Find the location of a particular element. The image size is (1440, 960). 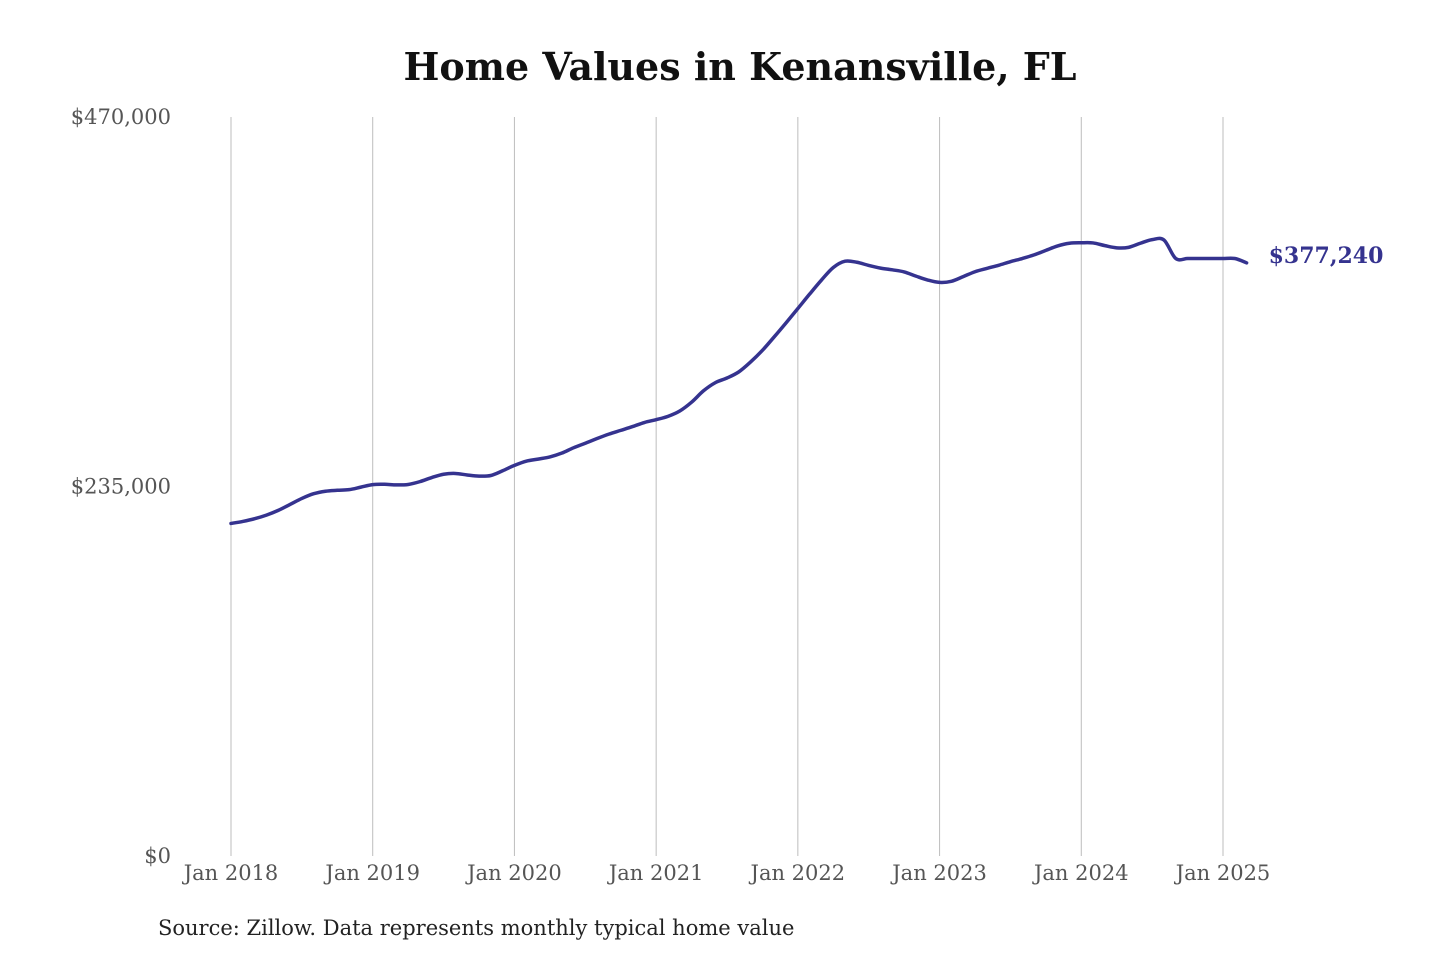

x-tick-label: Jan 2023 is located at coordinates (938, 873).